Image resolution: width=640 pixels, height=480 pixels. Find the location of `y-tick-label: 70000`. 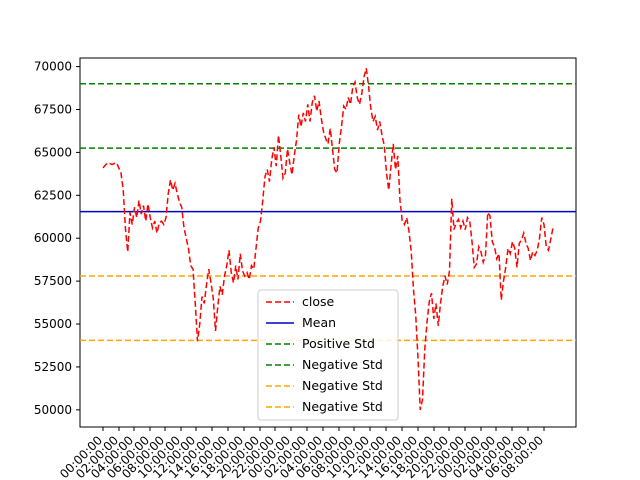

y-tick-label: 70000 is located at coordinates (53, 67).